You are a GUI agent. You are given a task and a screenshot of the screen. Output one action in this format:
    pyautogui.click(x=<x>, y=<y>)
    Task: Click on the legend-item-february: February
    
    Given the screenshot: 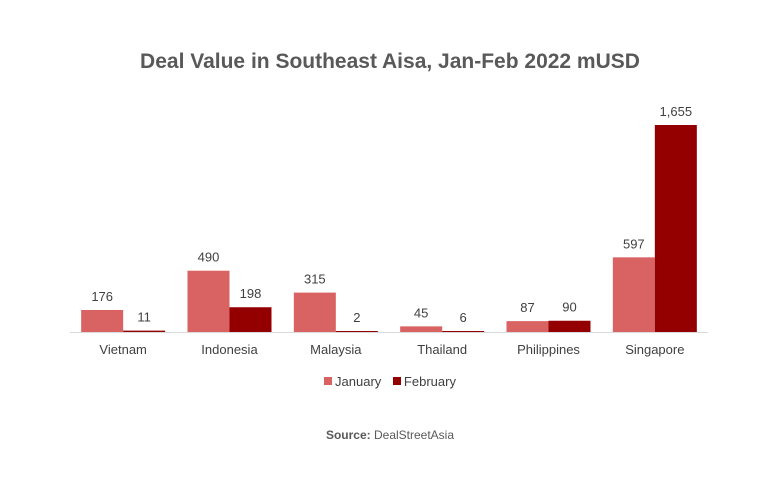 What is the action you would take?
    pyautogui.click(x=424, y=381)
    